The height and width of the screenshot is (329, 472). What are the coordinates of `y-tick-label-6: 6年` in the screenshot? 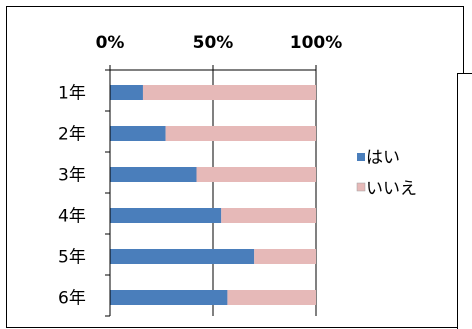 It's located at (72, 299).